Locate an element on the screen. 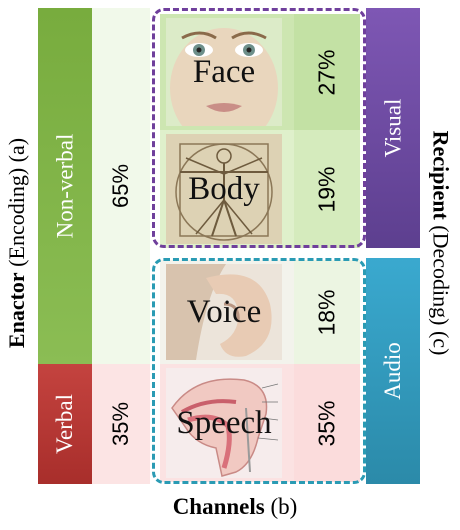 This screenshot has width=460, height=530. category-verbal-percent-cell: 35% is located at coordinates (121, 424).